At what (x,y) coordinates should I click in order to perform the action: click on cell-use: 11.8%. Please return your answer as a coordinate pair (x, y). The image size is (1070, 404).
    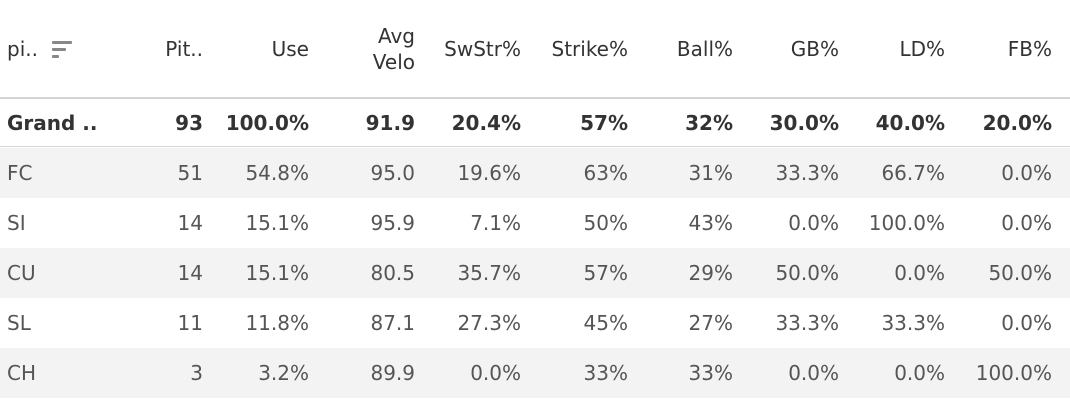
    Looking at the image, I should click on (277, 323).